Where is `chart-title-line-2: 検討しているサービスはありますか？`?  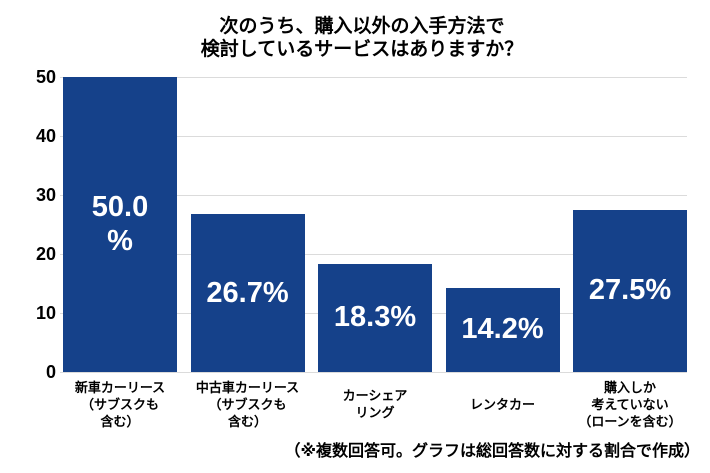 chart-title-line-2: 検討しているサービスはありますか？ is located at coordinates (362, 49).